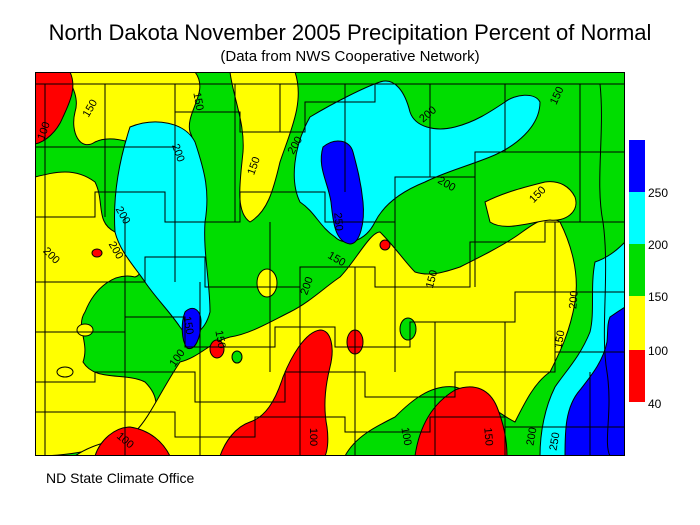 The height and width of the screenshot is (525, 700). Describe the element at coordinates (97, 253) in the screenshot. I see `zone-40-100-spot-c` at that location.